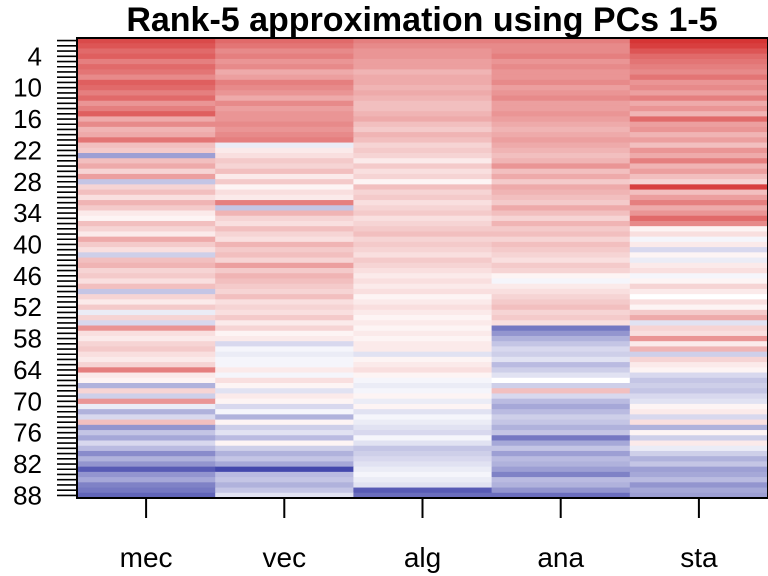 The image size is (768, 576). What do you see at coordinates (27, 464) in the screenshot?
I see `y-tick-label: 82` at bounding box center [27, 464].